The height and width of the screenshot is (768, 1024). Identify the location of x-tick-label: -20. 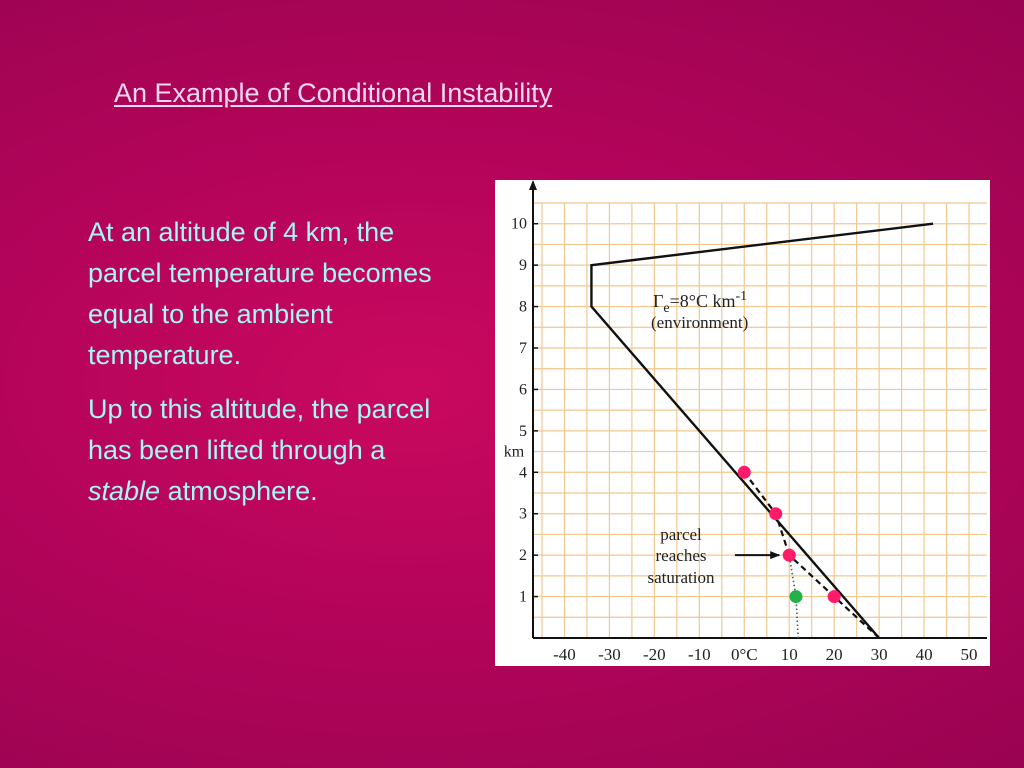
(654, 654).